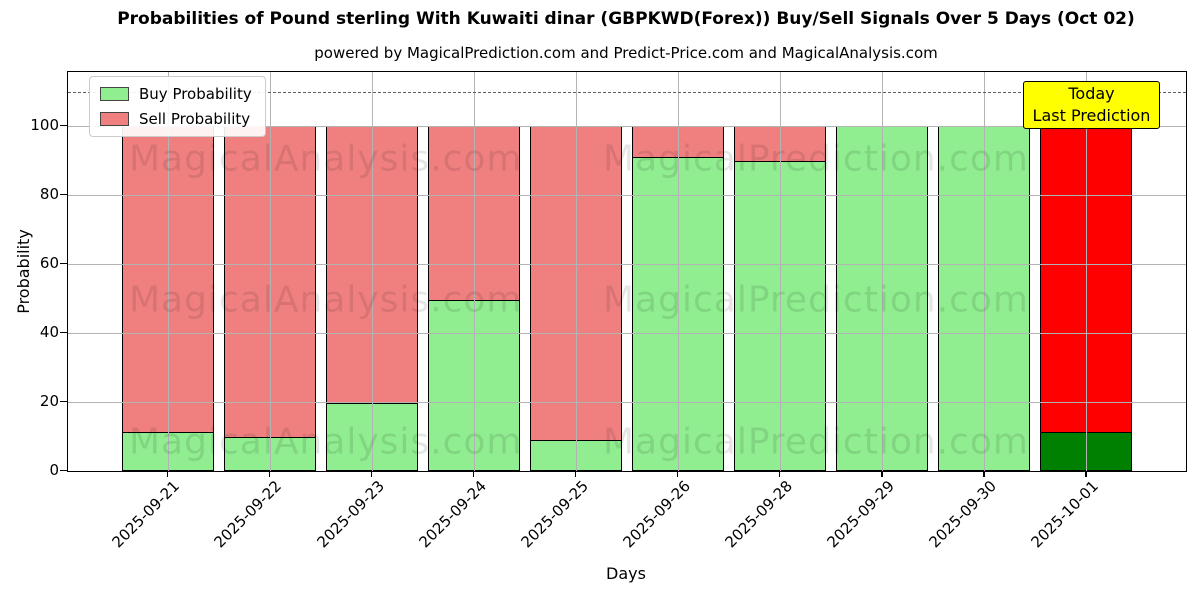 This screenshot has width=1200, height=600. I want to click on y-tick-label: 60, so click(49, 263).